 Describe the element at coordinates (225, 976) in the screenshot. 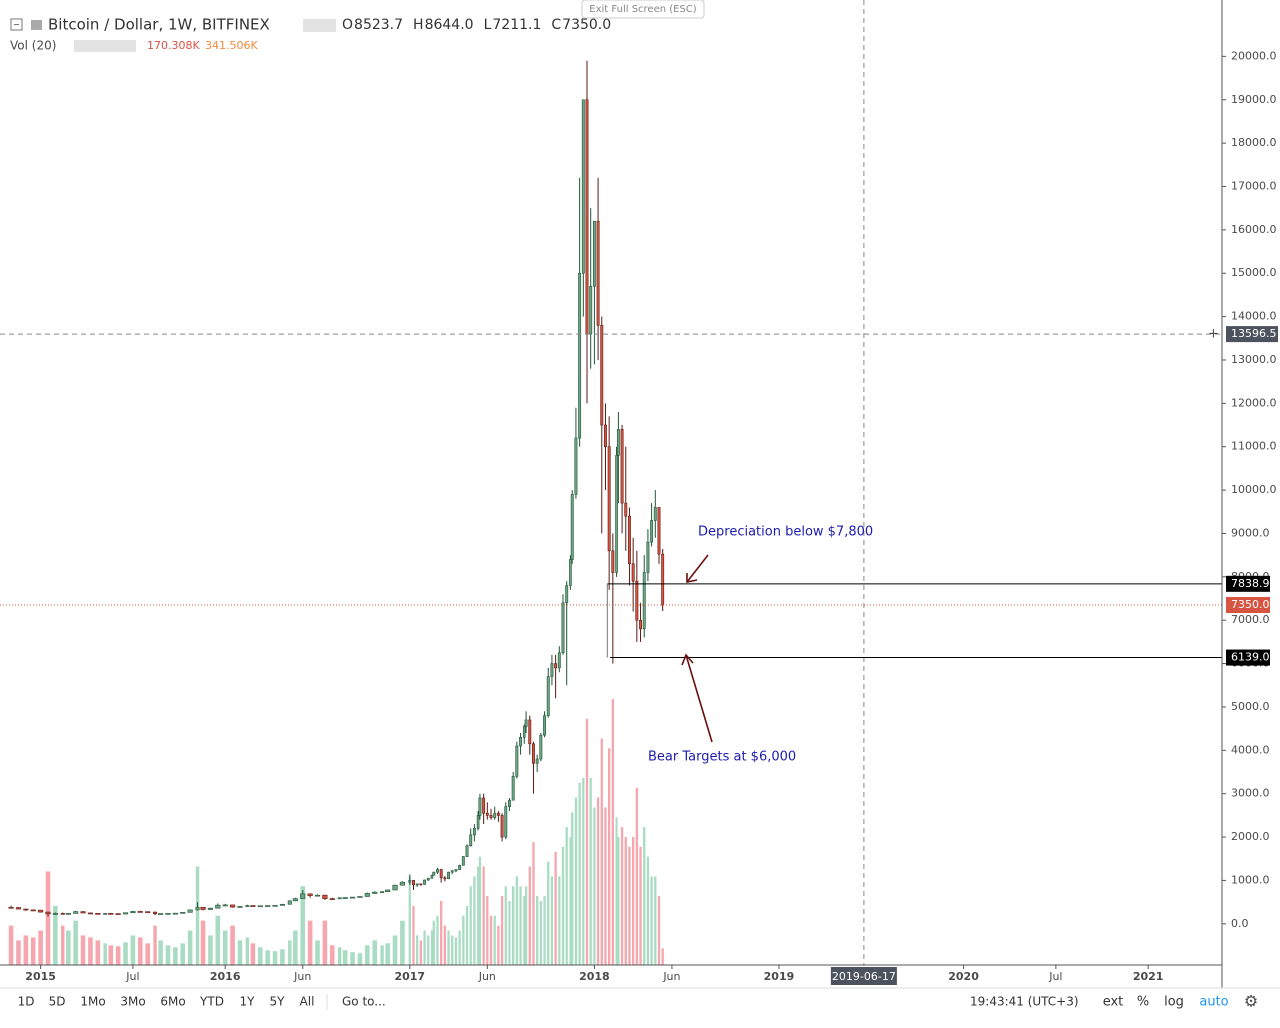

I see `x-tick-label: 2016` at that location.